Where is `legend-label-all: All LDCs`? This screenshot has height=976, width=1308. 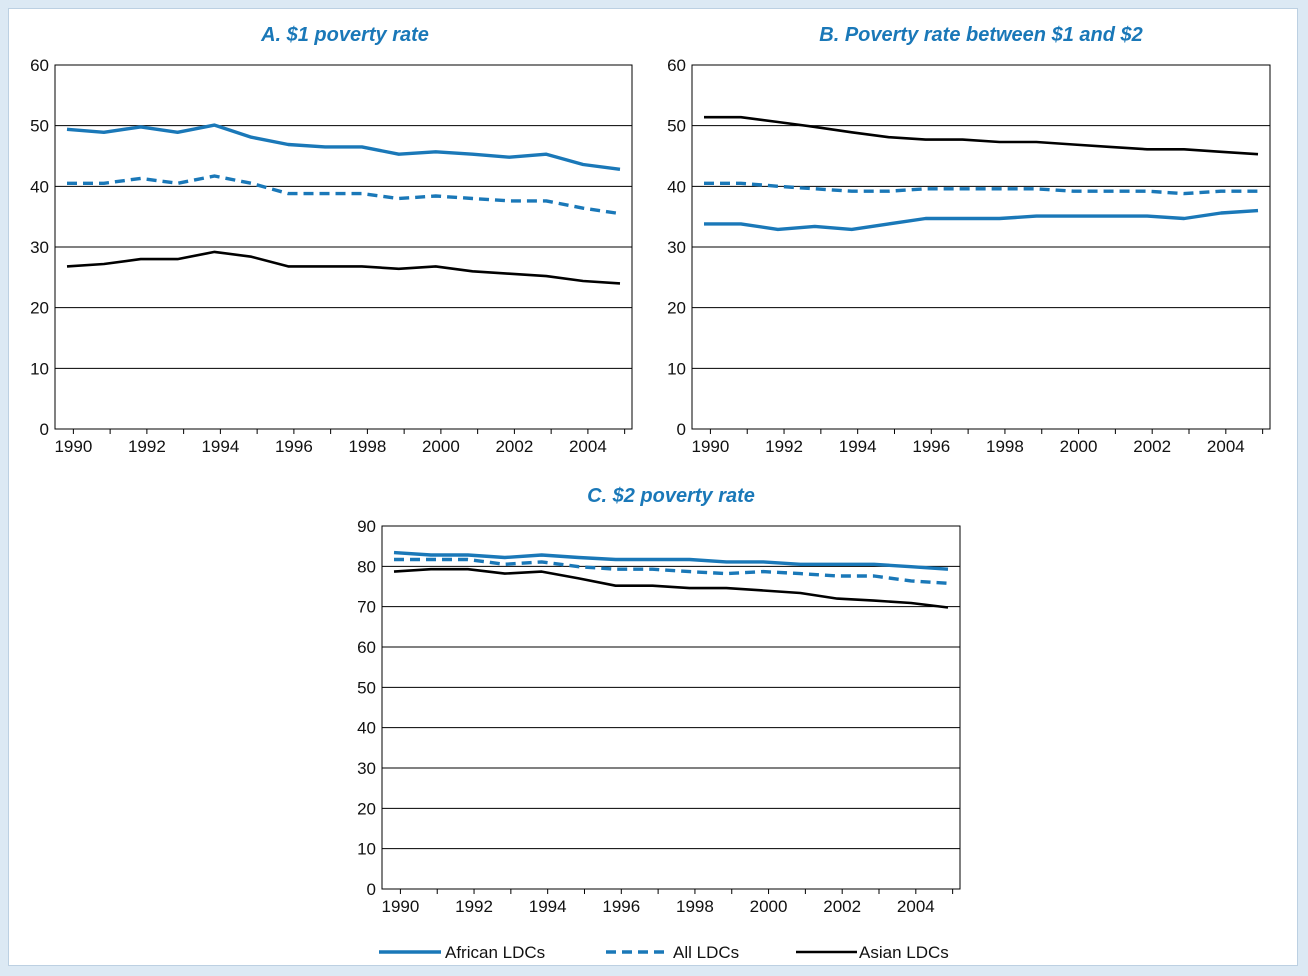 legend-label-all: All LDCs is located at coordinates (706, 952).